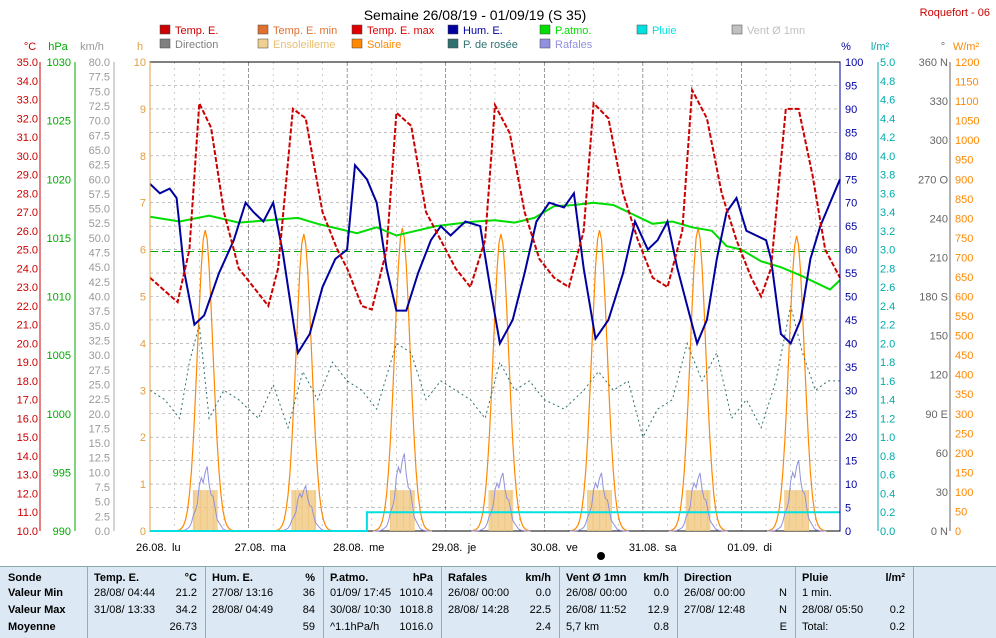  Describe the element at coordinates (851, 204) in the screenshot. I see `humidity-tick: 70` at that location.